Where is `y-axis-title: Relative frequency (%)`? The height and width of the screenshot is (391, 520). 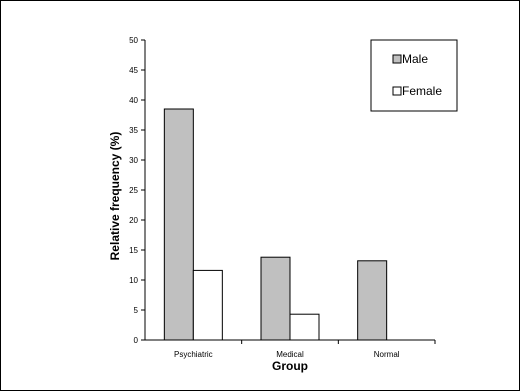
y-axis-title: Relative frequency (%) is located at coordinates (115, 196).